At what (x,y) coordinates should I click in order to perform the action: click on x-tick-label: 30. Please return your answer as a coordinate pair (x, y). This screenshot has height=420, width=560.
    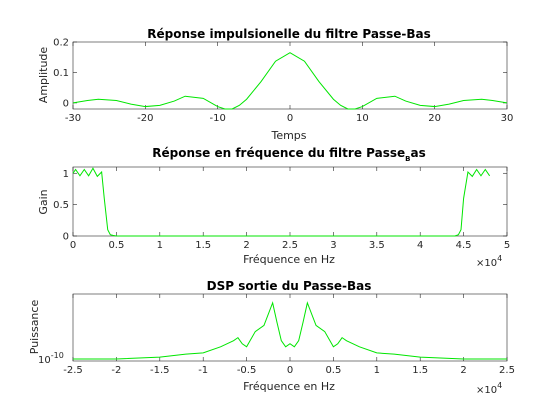
    Looking at the image, I should click on (507, 118).